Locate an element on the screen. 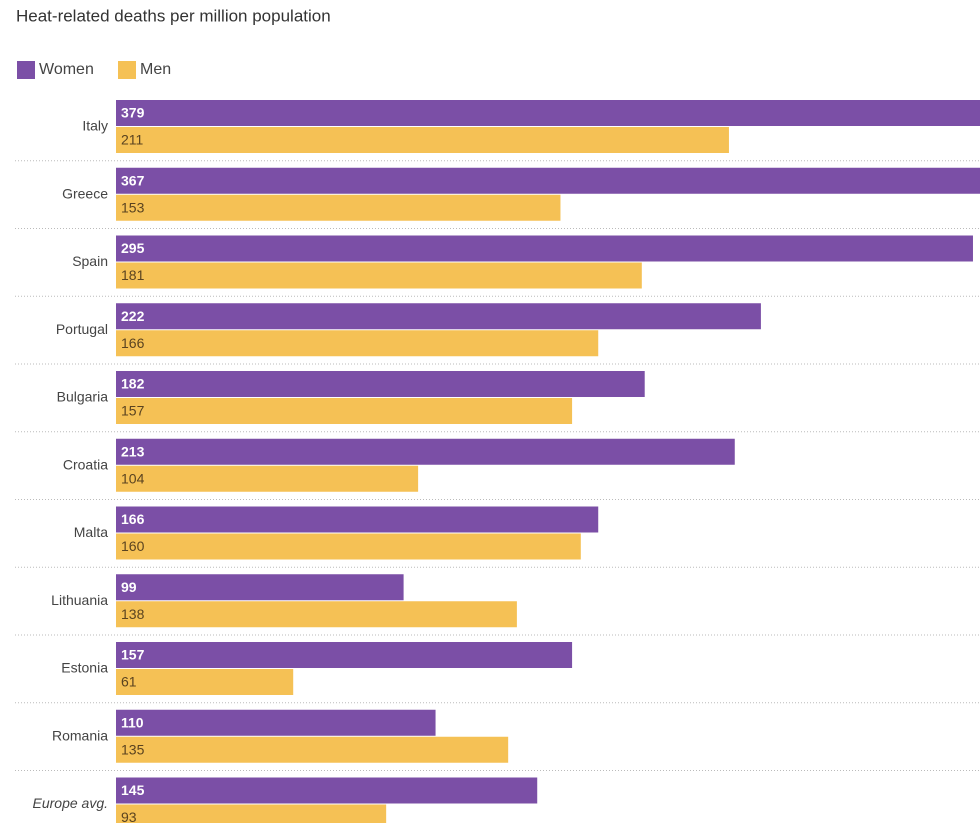 This screenshot has width=980, height=823. value-label: 104 is located at coordinates (133, 478).